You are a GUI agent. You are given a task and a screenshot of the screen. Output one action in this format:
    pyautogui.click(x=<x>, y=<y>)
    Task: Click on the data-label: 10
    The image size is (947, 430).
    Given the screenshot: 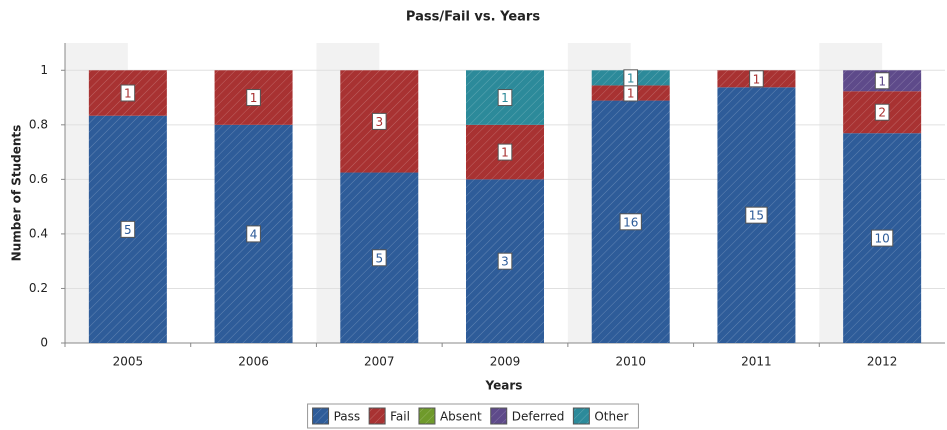 What is the action you would take?
    pyautogui.click(x=882, y=239)
    